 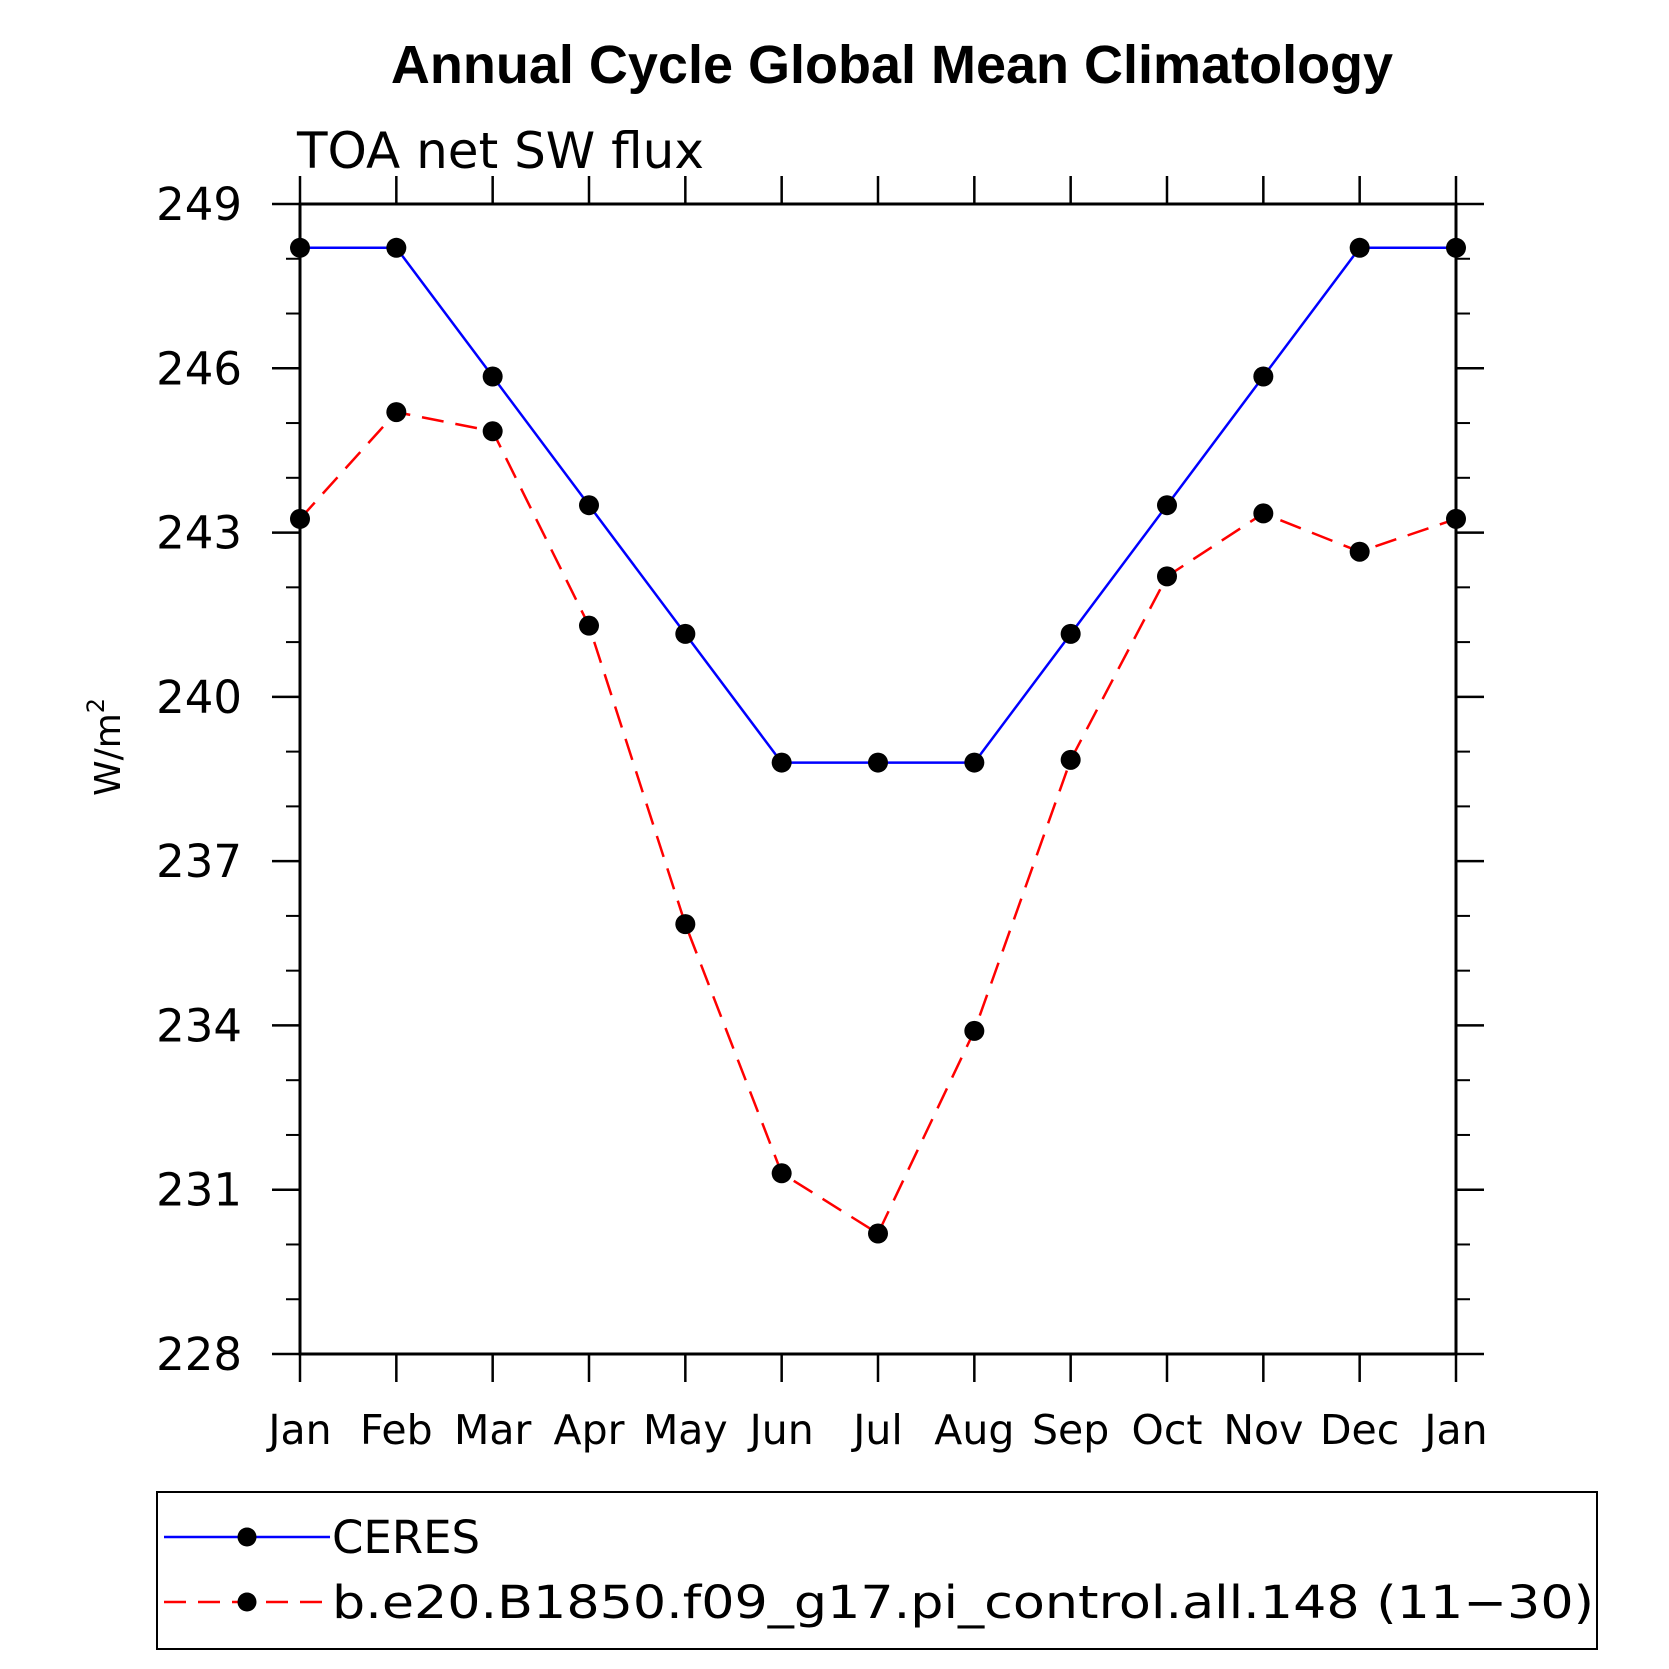 I want to click on y-tick-label: 246, so click(x=199, y=368).